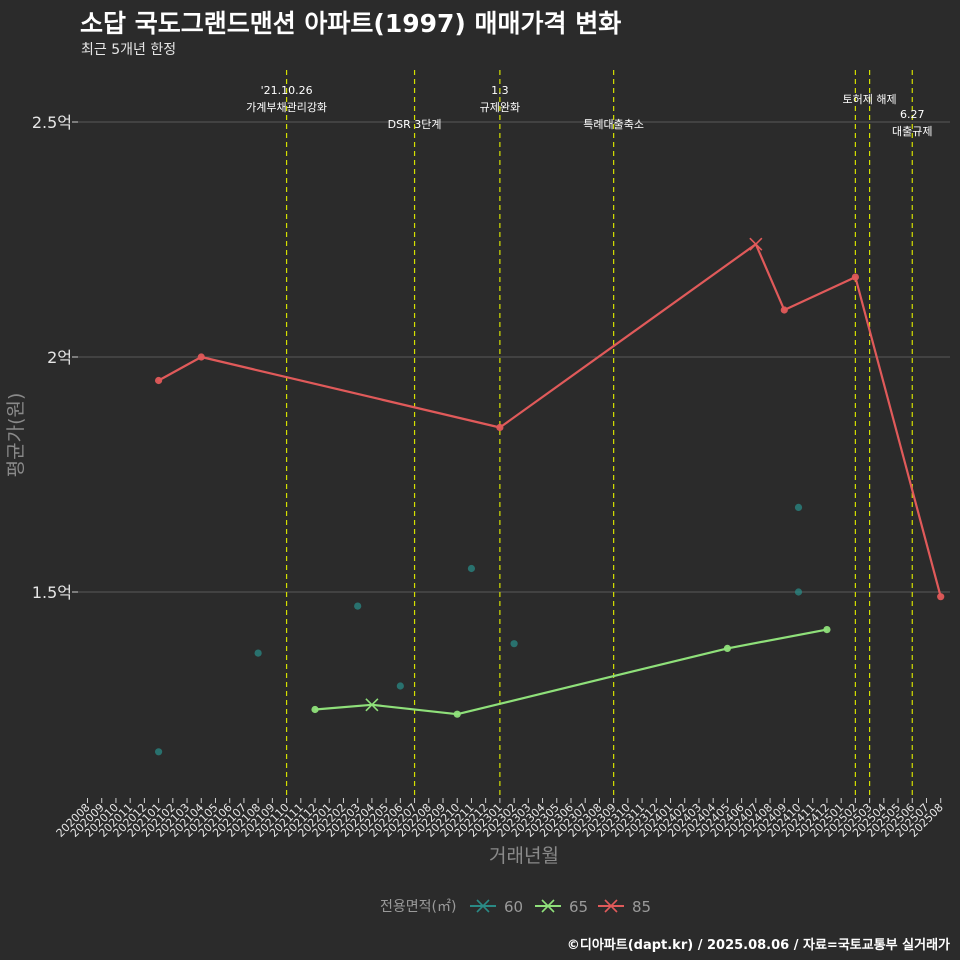 The image size is (960, 960). I want to click on legend-label-85: 85, so click(641, 907).